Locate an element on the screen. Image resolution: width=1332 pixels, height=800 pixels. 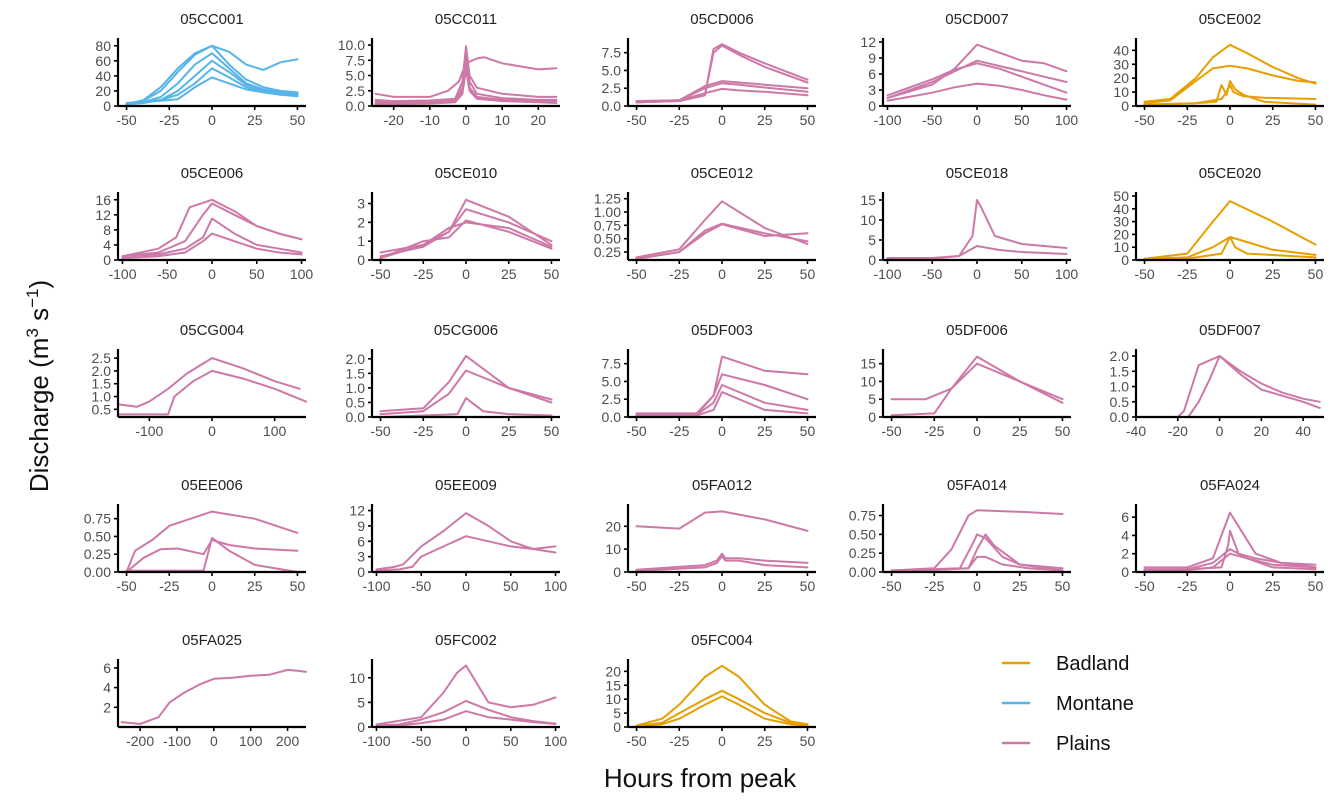
panel-05CC011: 05CC011 0.02.55.07.510.0 -20 -10 0 10 20 is located at coordinates (449, 69).